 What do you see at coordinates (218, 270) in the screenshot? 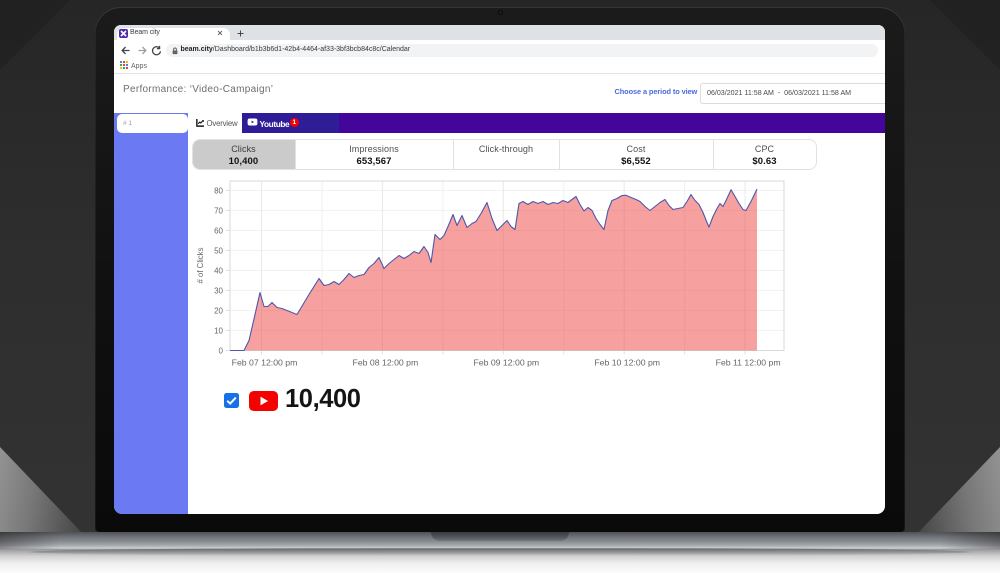
I see `svg-text: 40` at bounding box center [218, 270].